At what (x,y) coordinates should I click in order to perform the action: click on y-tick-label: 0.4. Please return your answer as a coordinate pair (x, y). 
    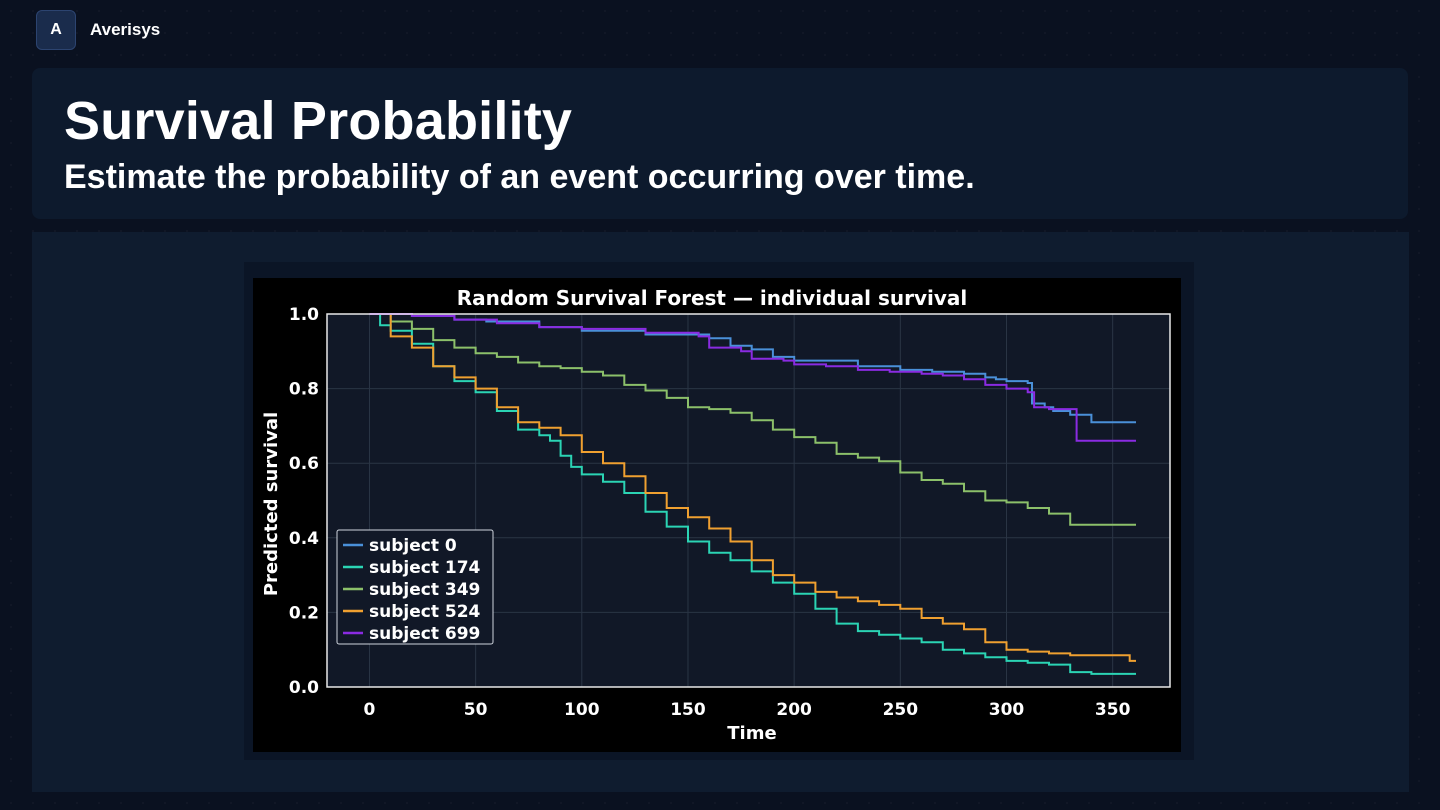
    Looking at the image, I should click on (304, 539).